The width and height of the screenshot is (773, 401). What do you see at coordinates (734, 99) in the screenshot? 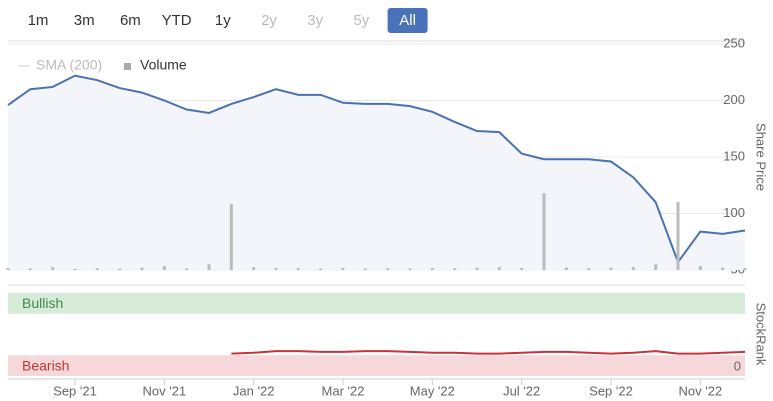
I see `y-tick-label: 200` at bounding box center [734, 99].